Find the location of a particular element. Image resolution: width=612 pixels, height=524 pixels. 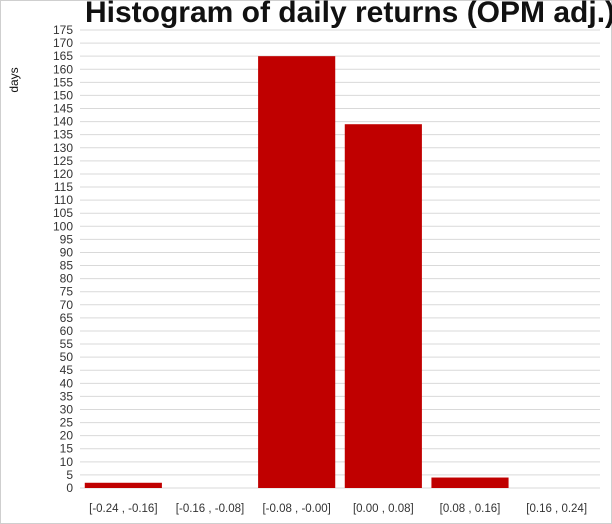

y-tick-label: 175 is located at coordinates (63, 30).